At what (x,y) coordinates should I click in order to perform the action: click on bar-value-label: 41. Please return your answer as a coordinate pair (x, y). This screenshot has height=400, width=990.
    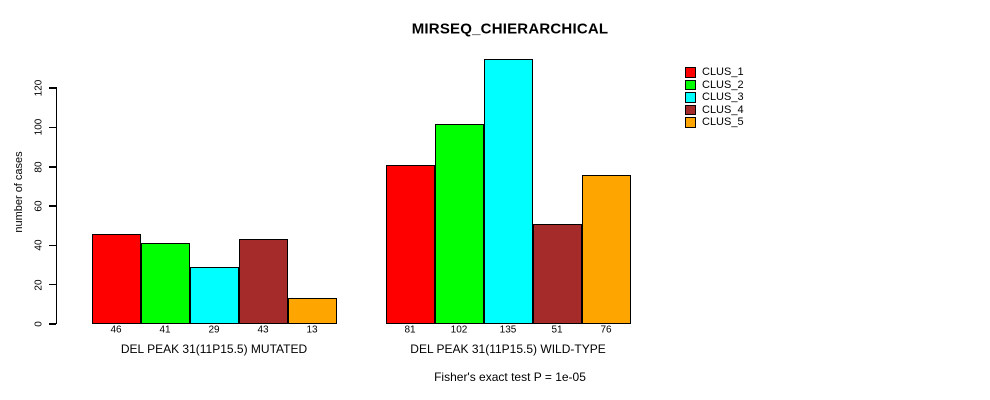
    Looking at the image, I should click on (165, 330).